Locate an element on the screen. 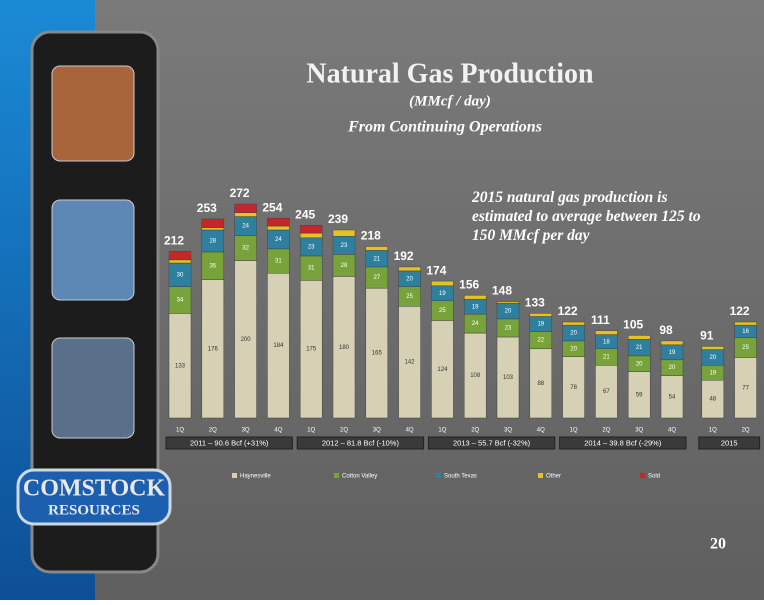  segment-label: 78 is located at coordinates (573, 388).